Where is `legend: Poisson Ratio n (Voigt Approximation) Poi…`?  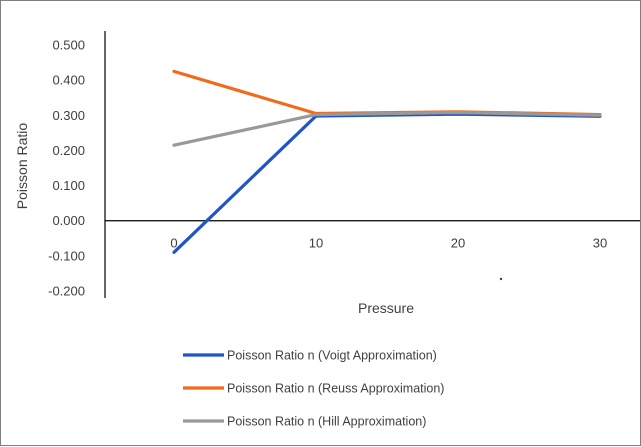 legend: Poisson Ratio n (Voigt Approximation) Poi… is located at coordinates (313, 389).